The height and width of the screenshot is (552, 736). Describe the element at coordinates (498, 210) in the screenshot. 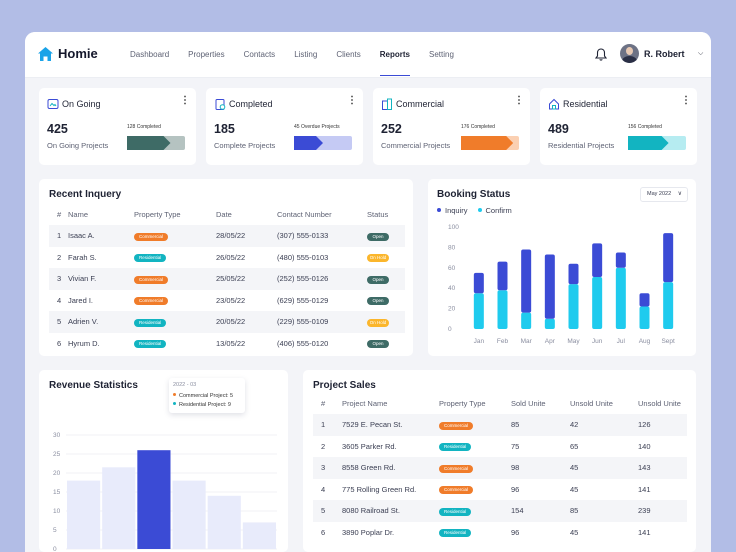

I see `legend-label: Confirm` at that location.